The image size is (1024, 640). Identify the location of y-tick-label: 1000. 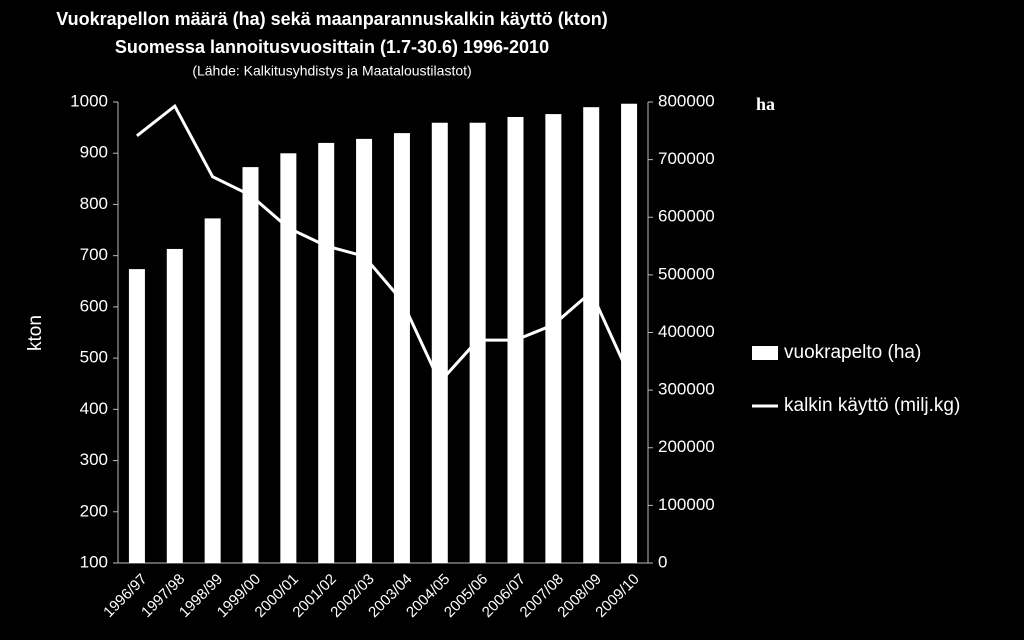
(89, 100).